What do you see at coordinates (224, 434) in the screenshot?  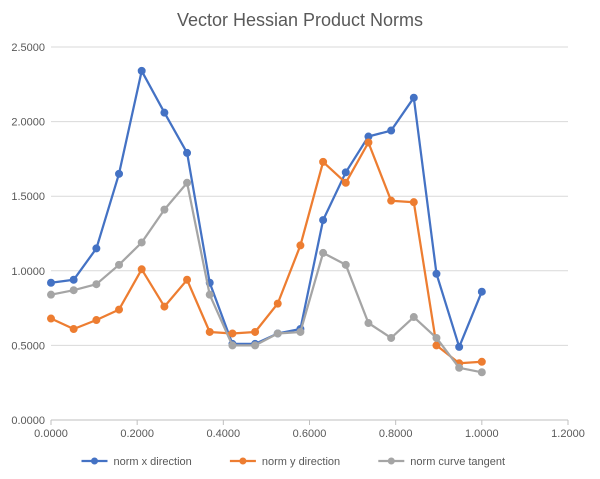 I see `x-tick-label: 0.4000` at bounding box center [224, 434].